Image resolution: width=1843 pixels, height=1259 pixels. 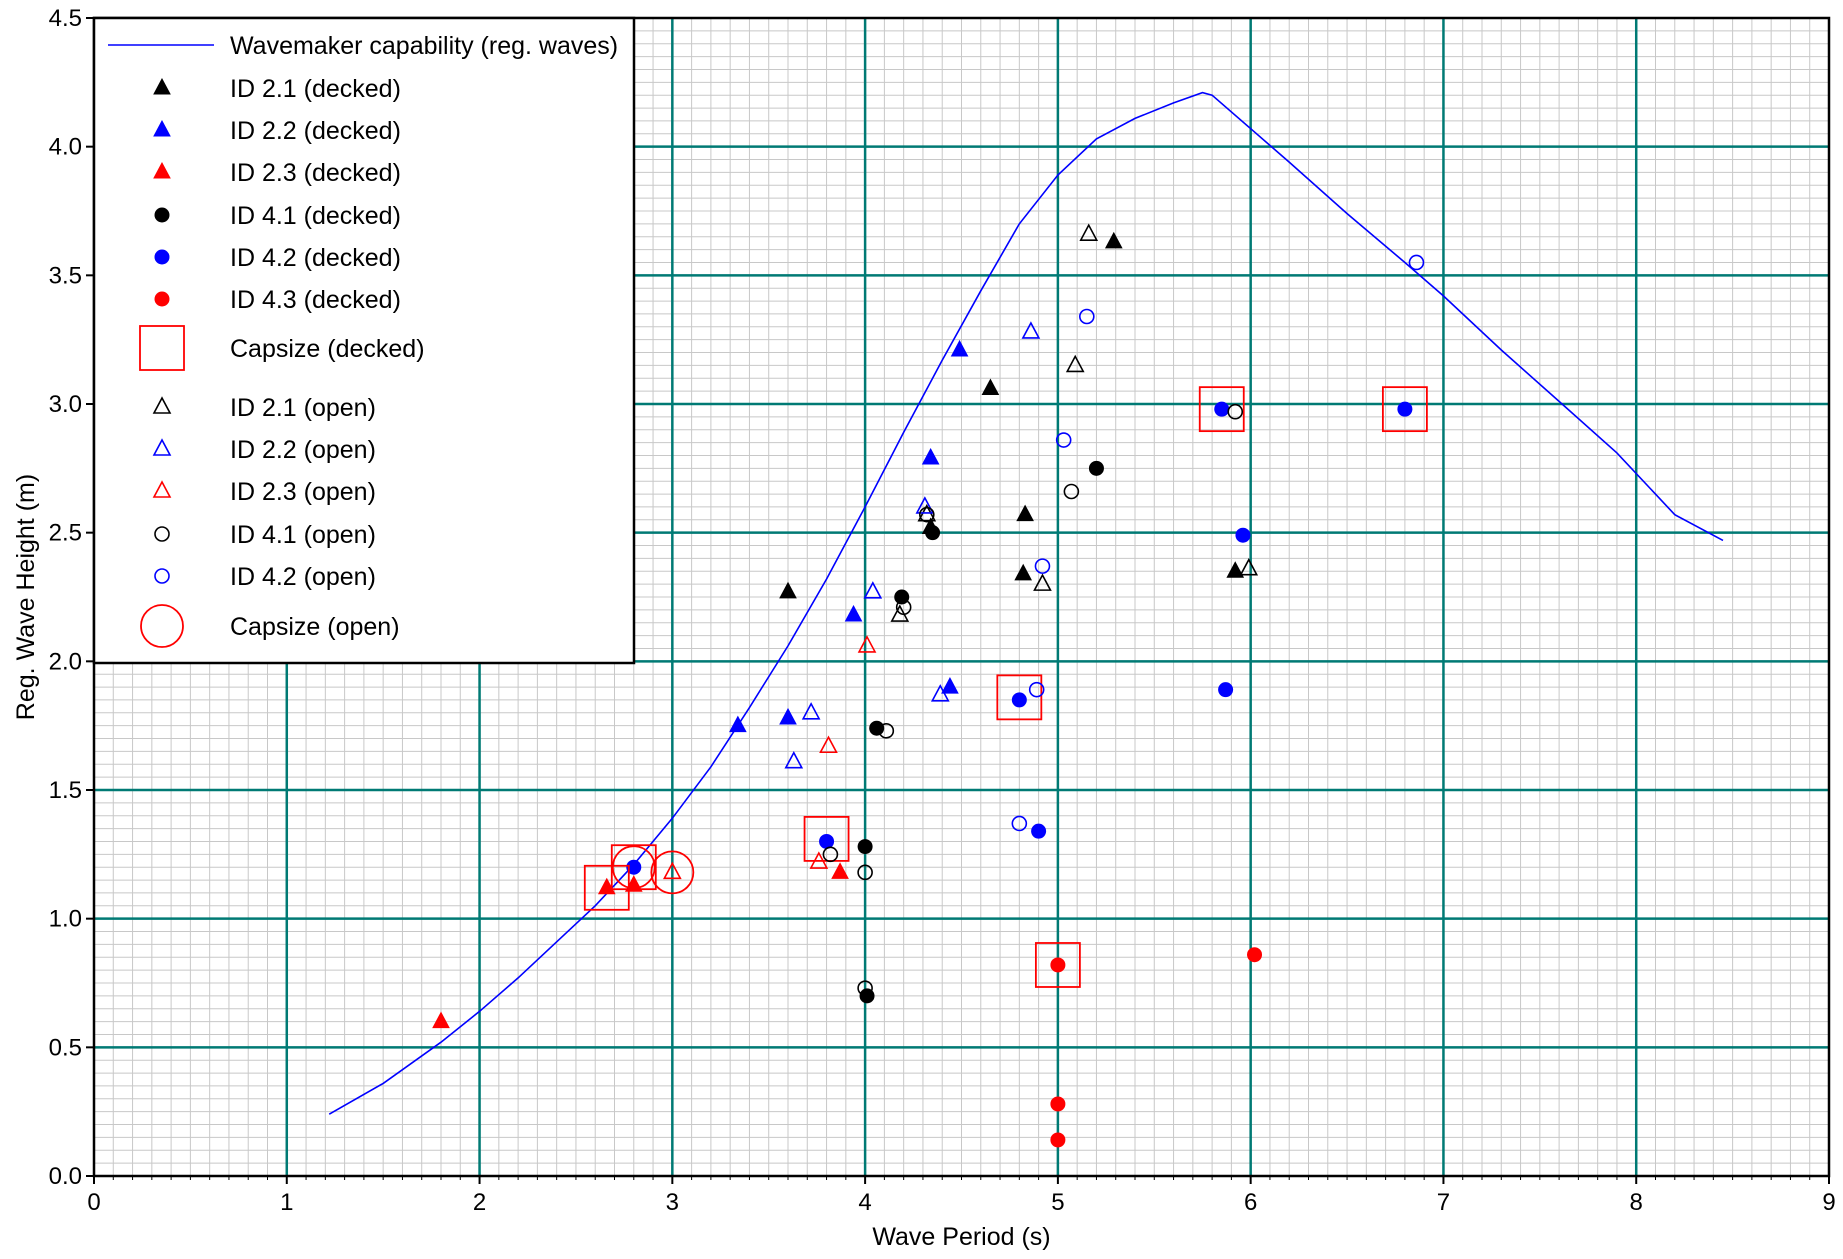 I want to click on x-tick-label: 4, so click(x=864, y=1202).